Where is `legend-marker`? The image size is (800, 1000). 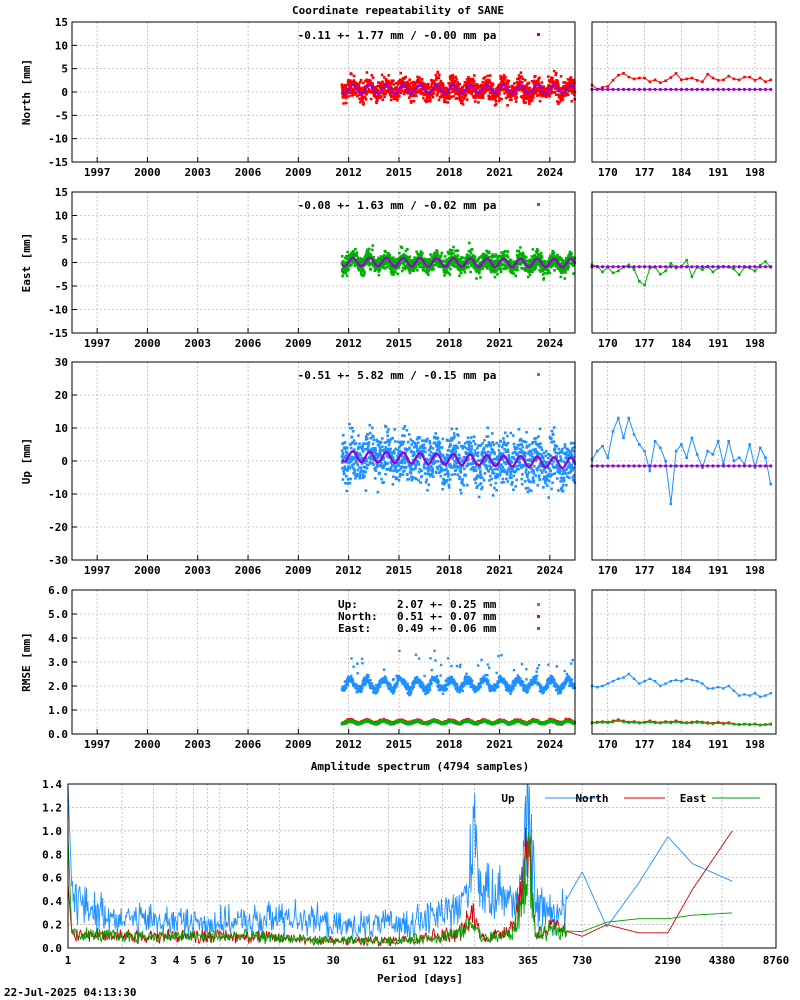 legend-marker is located at coordinates (538, 204).